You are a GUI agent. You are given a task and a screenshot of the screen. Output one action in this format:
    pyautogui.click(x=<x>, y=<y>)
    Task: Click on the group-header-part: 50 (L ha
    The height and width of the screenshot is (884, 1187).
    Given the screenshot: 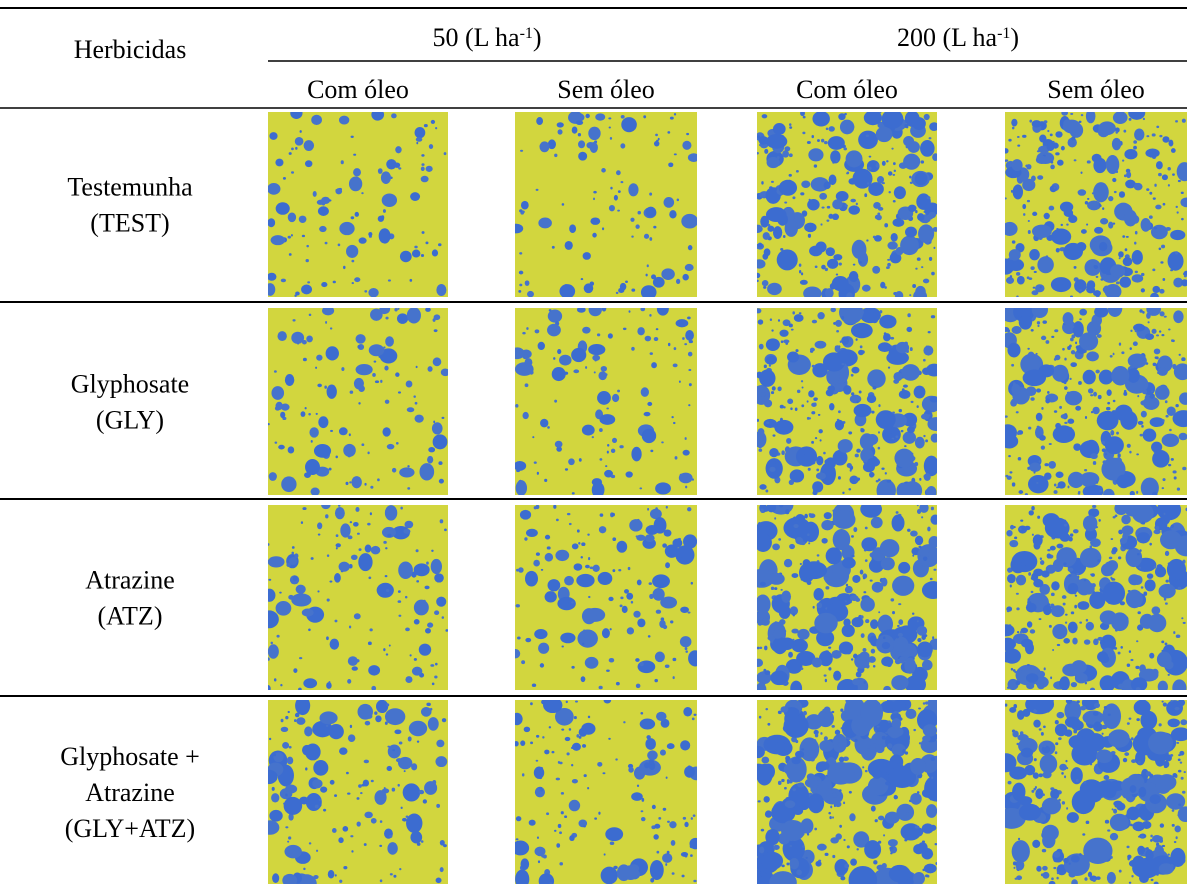 What is the action you would take?
    pyautogui.click(x=476, y=37)
    